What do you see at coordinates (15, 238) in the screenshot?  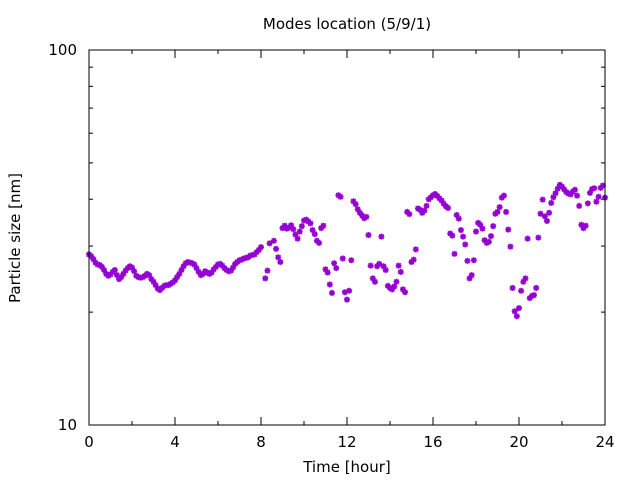 I see `y-axis-label: Particle size [nm]` at bounding box center [15, 238].